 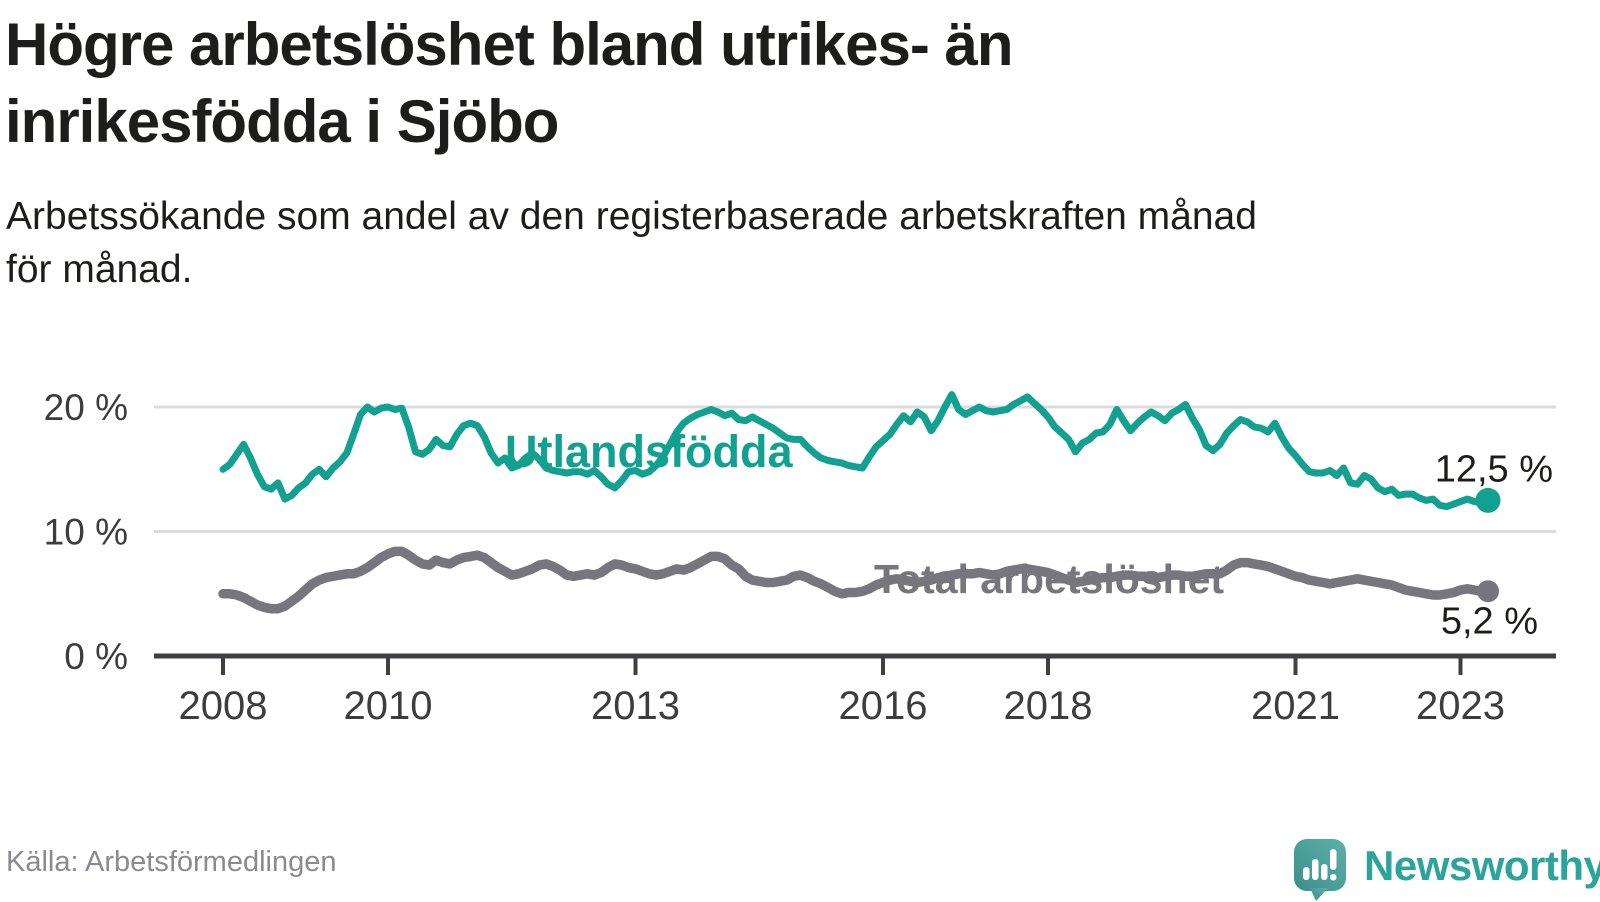 I want to click on series-end-value-total: 5,2 %, so click(x=1489, y=621).